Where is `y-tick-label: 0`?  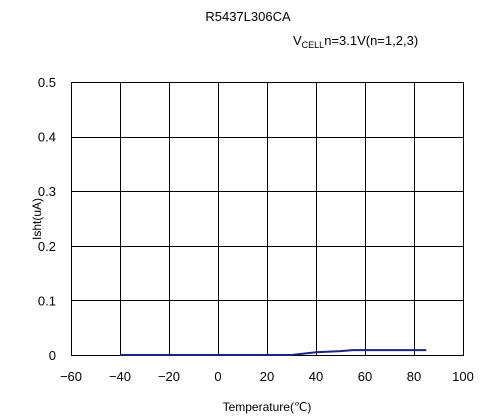 y-tick-label: 0 is located at coordinates (52, 355).